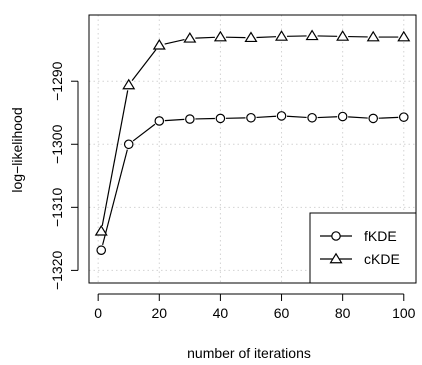  I want to click on y-axis-label: log−likelihood, so click(17, 149).